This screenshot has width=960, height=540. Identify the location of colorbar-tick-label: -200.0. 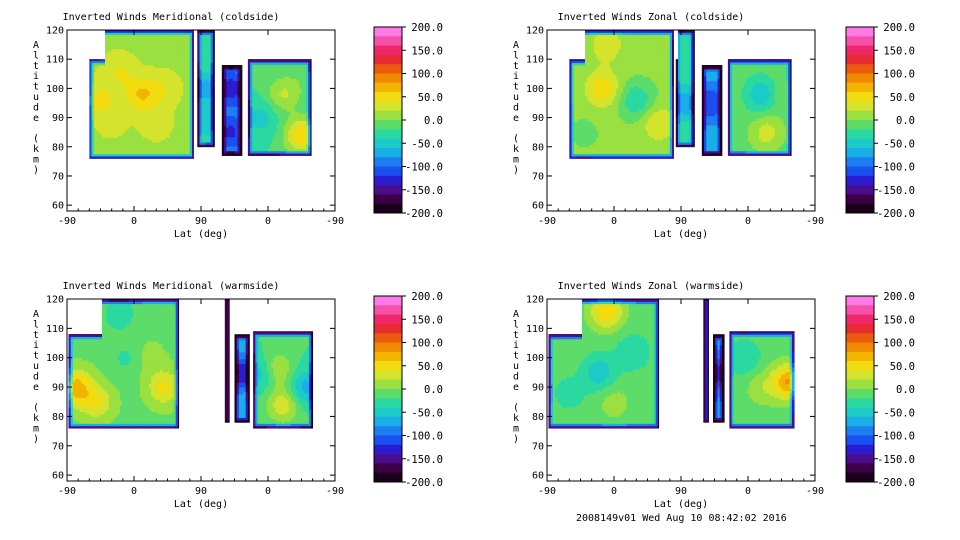
(424, 214).